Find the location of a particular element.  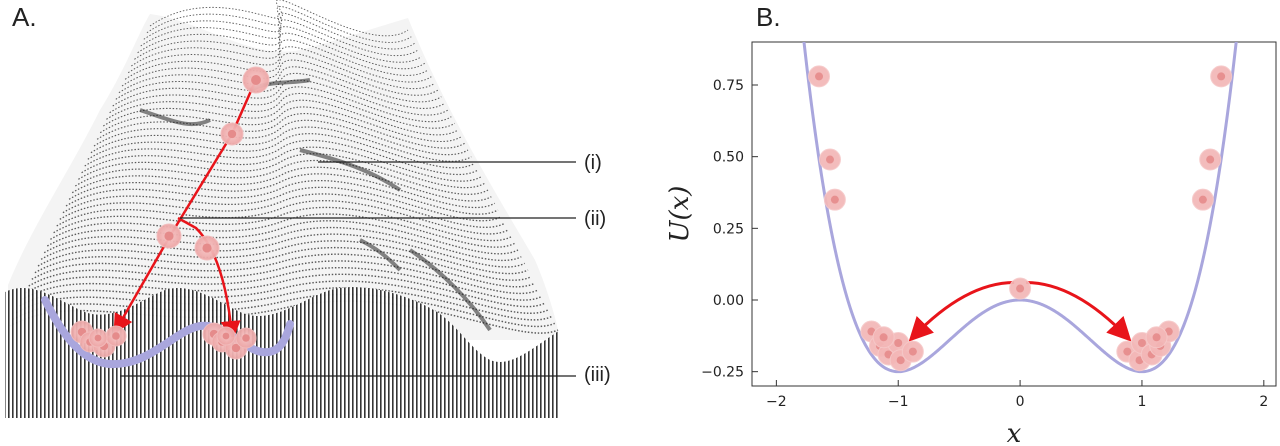

x-tick-label: 0 is located at coordinates (1020, 402).